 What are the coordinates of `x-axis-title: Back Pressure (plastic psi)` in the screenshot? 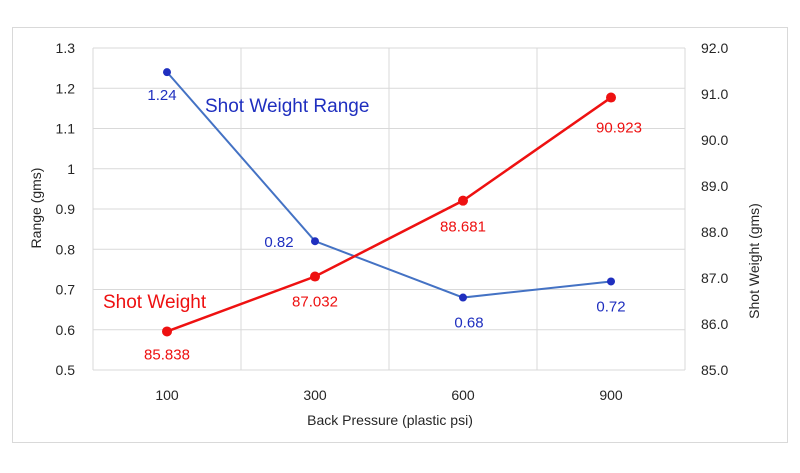 It's located at (390, 420).